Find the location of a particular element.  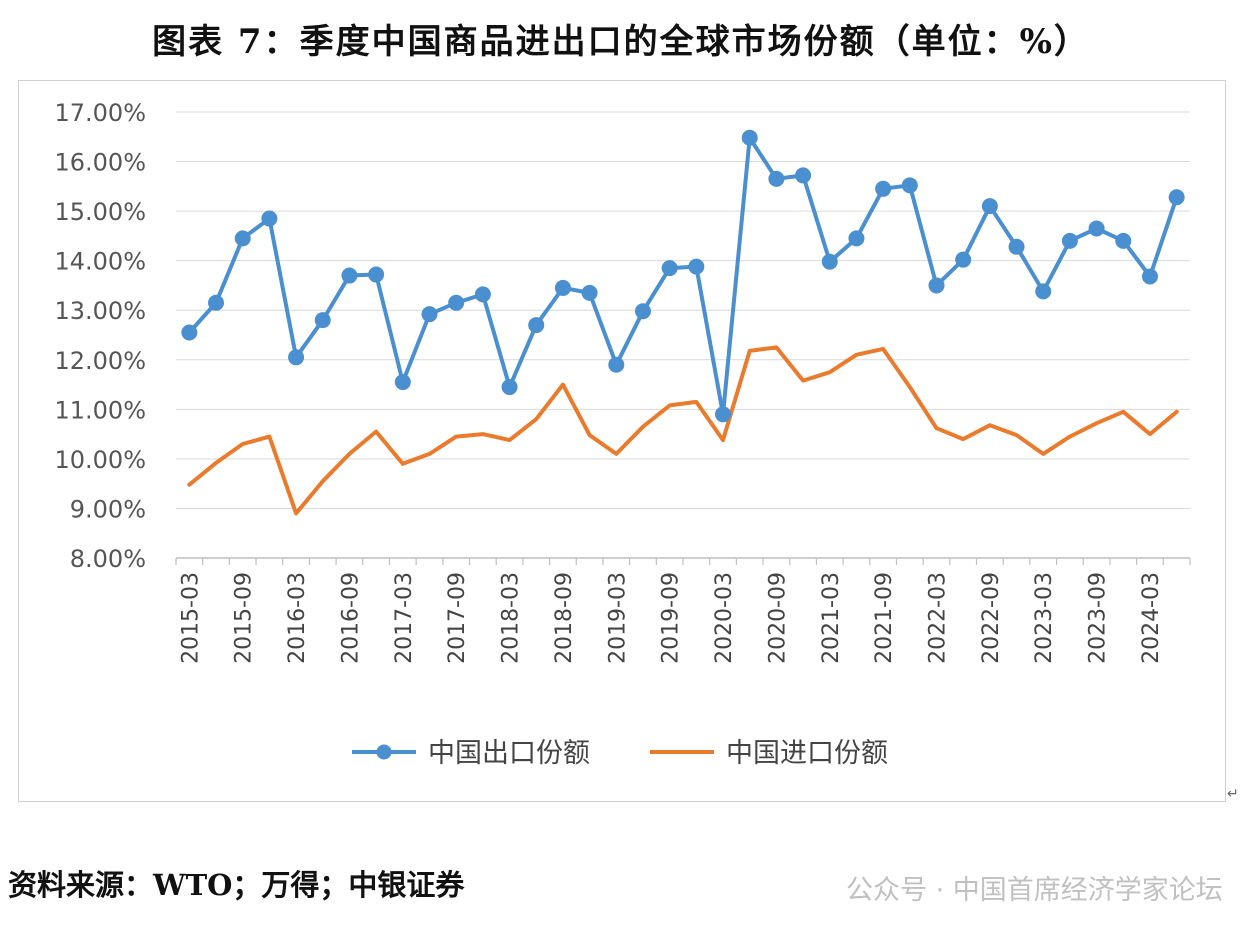

y-tick-label: 16.00% is located at coordinates (100, 163).